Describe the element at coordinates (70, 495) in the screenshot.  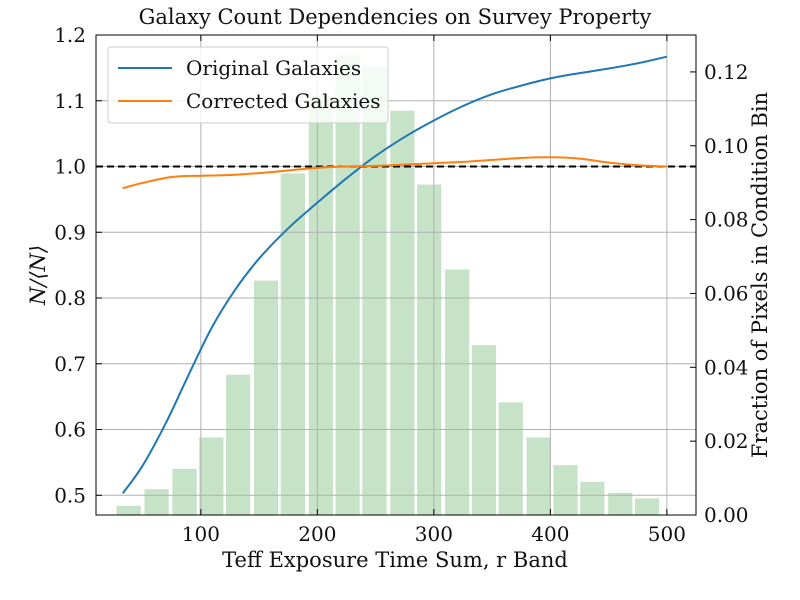
I see `y-tick-label: 0.5` at that location.